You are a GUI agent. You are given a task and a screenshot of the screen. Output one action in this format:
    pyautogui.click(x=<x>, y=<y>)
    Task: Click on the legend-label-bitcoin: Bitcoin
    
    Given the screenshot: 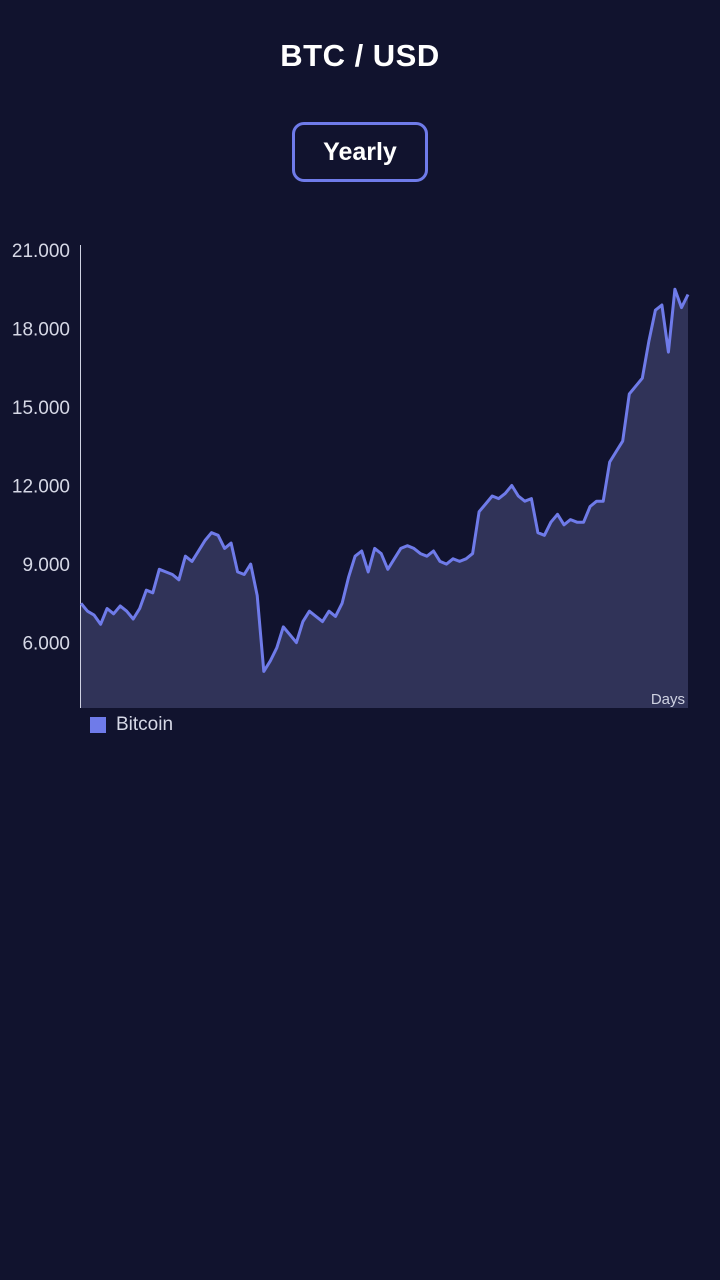 What is the action you would take?
    pyautogui.click(x=145, y=724)
    